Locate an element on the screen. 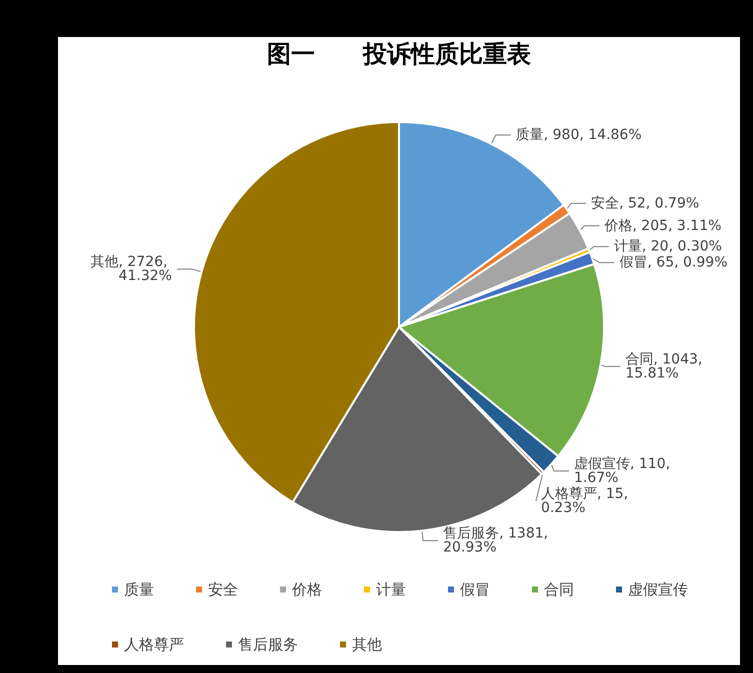 Image resolution: width=753 pixels, height=673 pixels. data-label: 安全, 52, 0.79% is located at coordinates (645, 203).